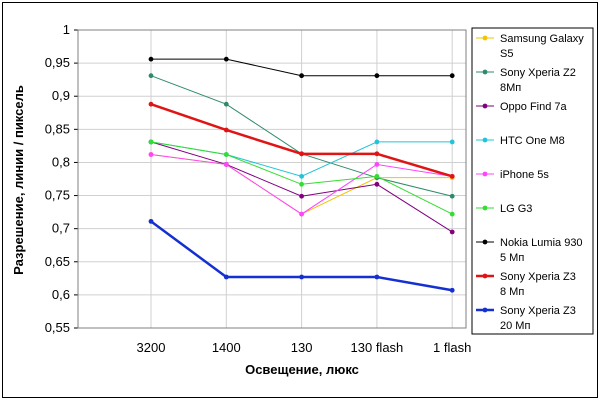 The width and height of the screenshot is (600, 403). What do you see at coordinates (18, 180) in the screenshot?
I see `y-axis-label: Разрешение, линии / пиксель` at bounding box center [18, 180].